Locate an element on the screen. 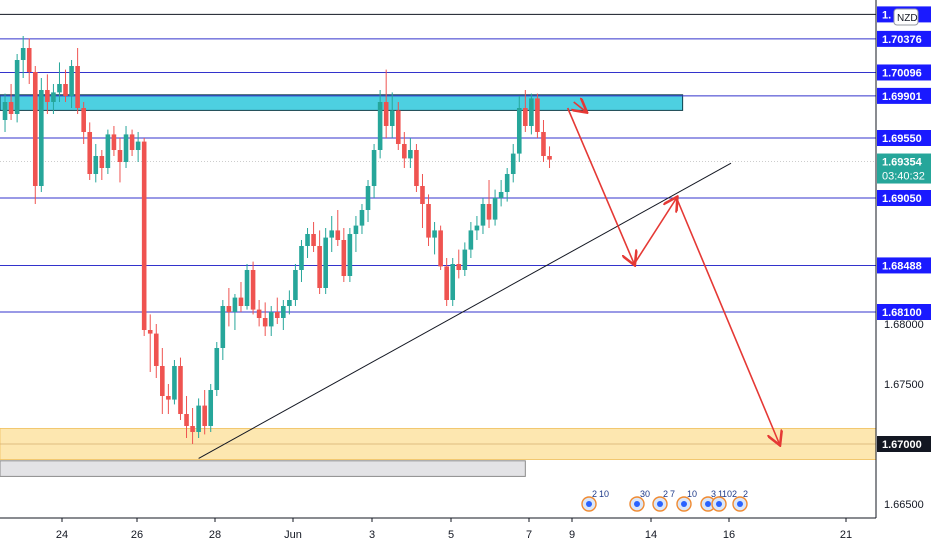 The image size is (932, 550). currency-badge is located at coordinates (906, 17).